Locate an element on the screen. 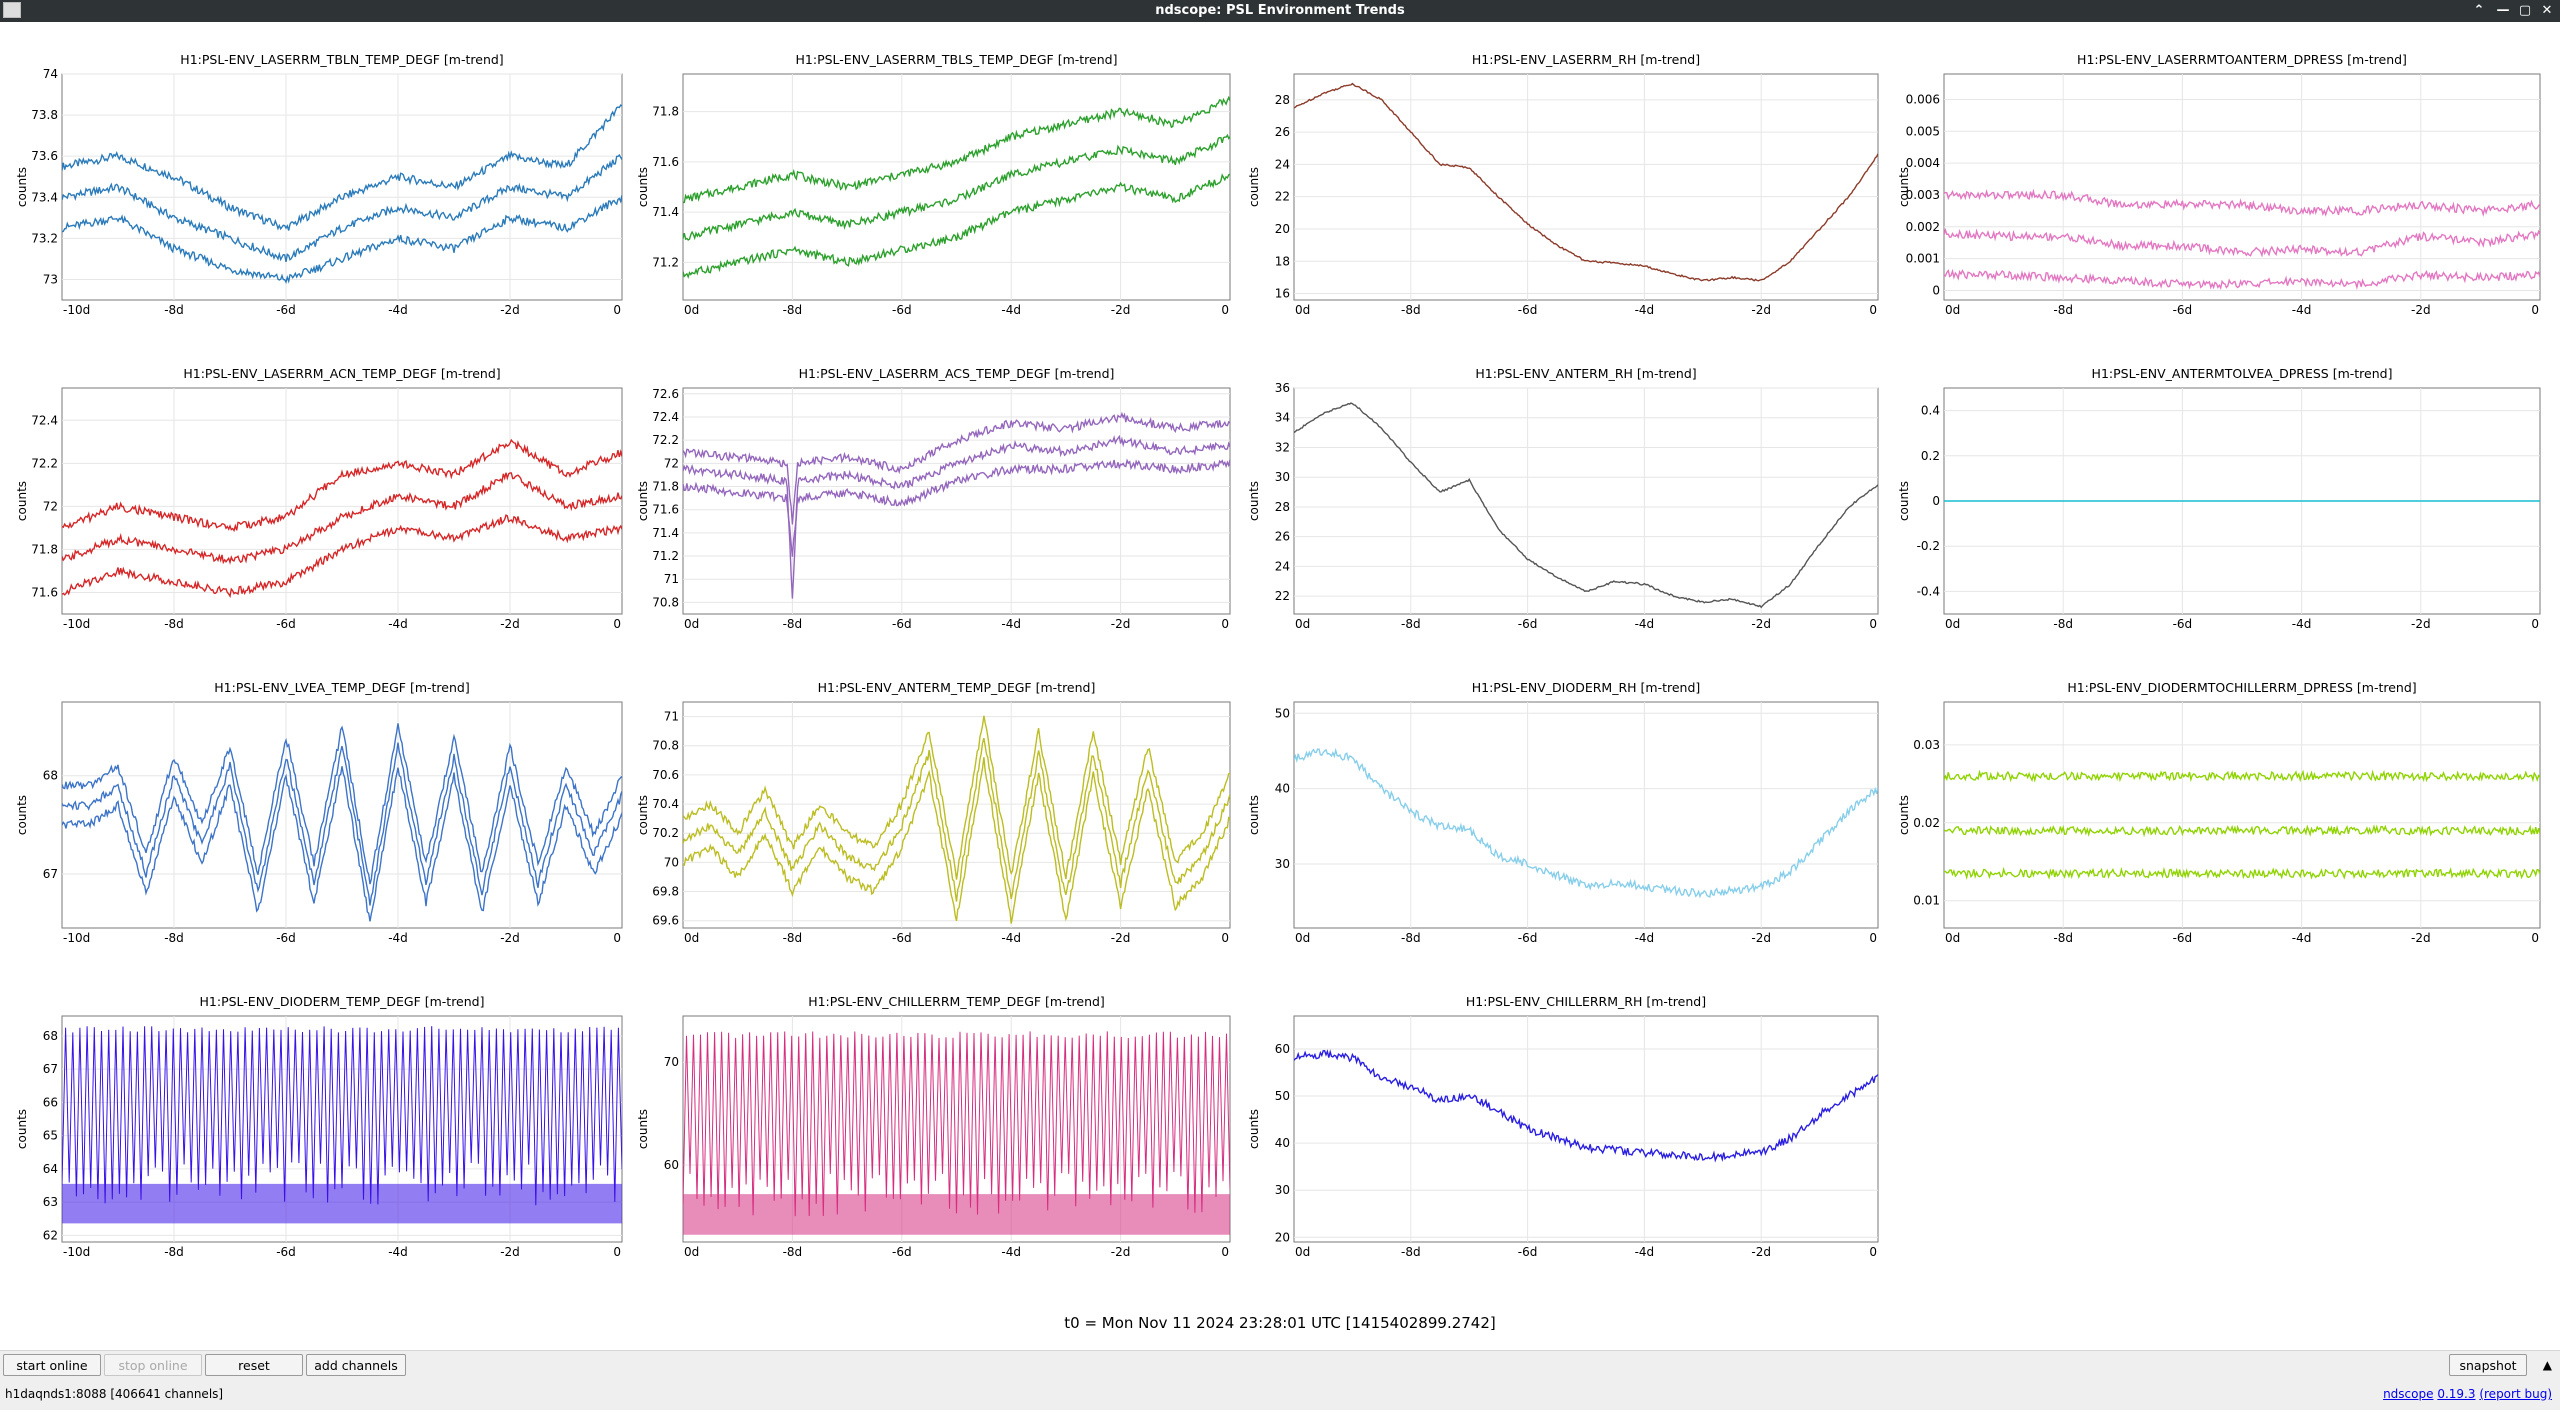 The width and height of the screenshot is (2560, 1410). reset-button: reset is located at coordinates (254, 1365).